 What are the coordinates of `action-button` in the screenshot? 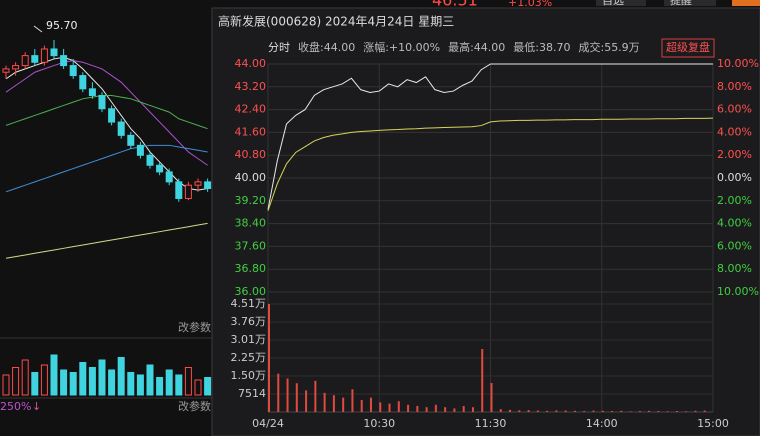 It's located at (746, 3).